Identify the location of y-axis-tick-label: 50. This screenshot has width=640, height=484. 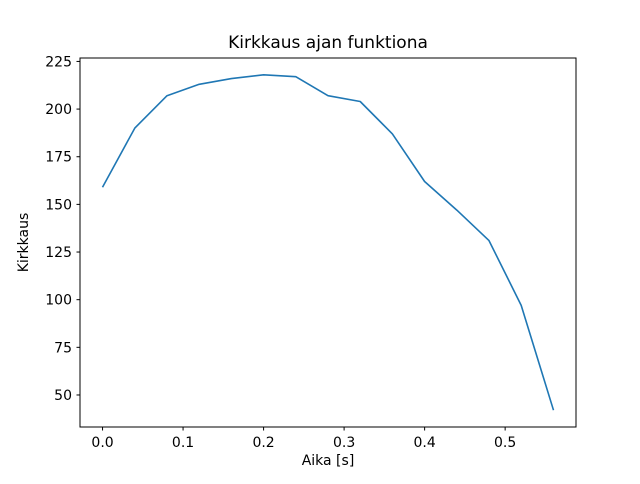
(63, 396).